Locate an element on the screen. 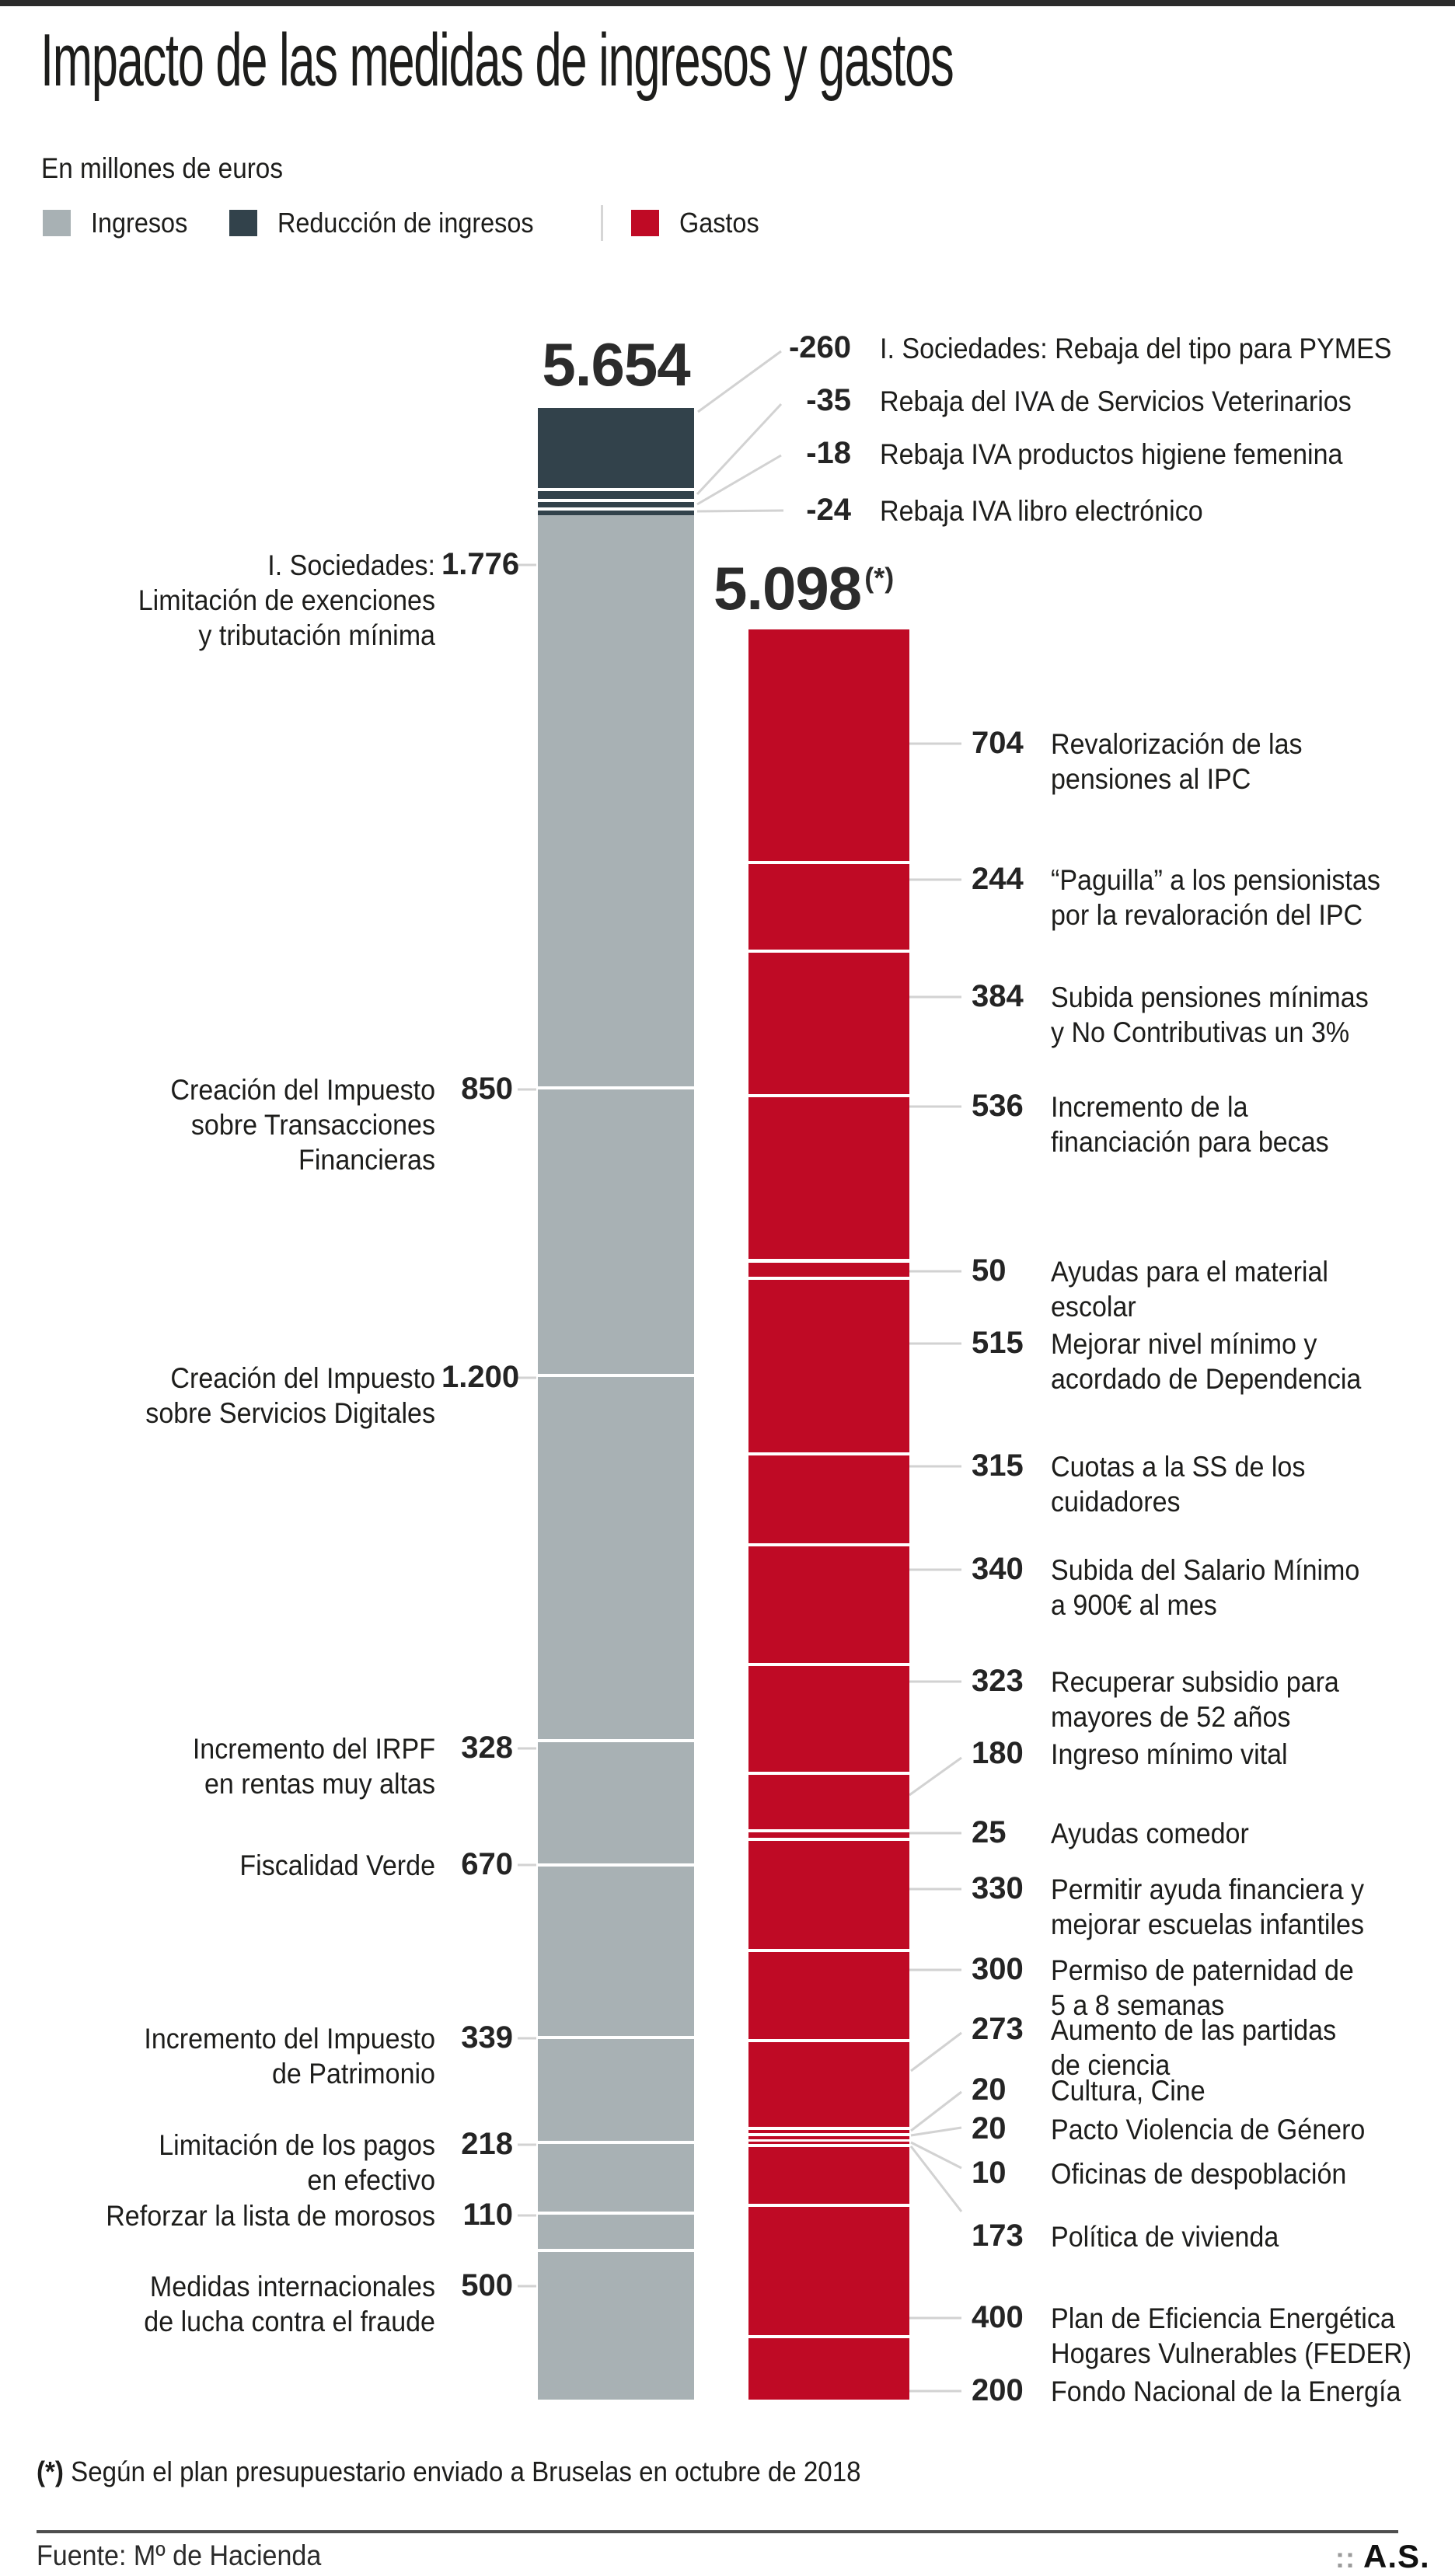 This screenshot has height=2576, width=1455. gastos-value-17: 173 is located at coordinates (998, 2236).